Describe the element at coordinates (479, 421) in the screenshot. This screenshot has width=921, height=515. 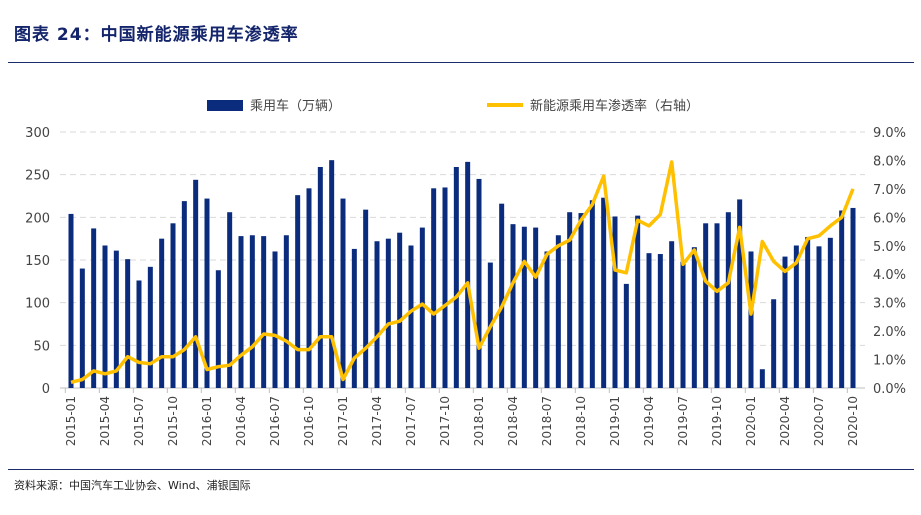
I see `x-tick-label: 2018-01` at that location.